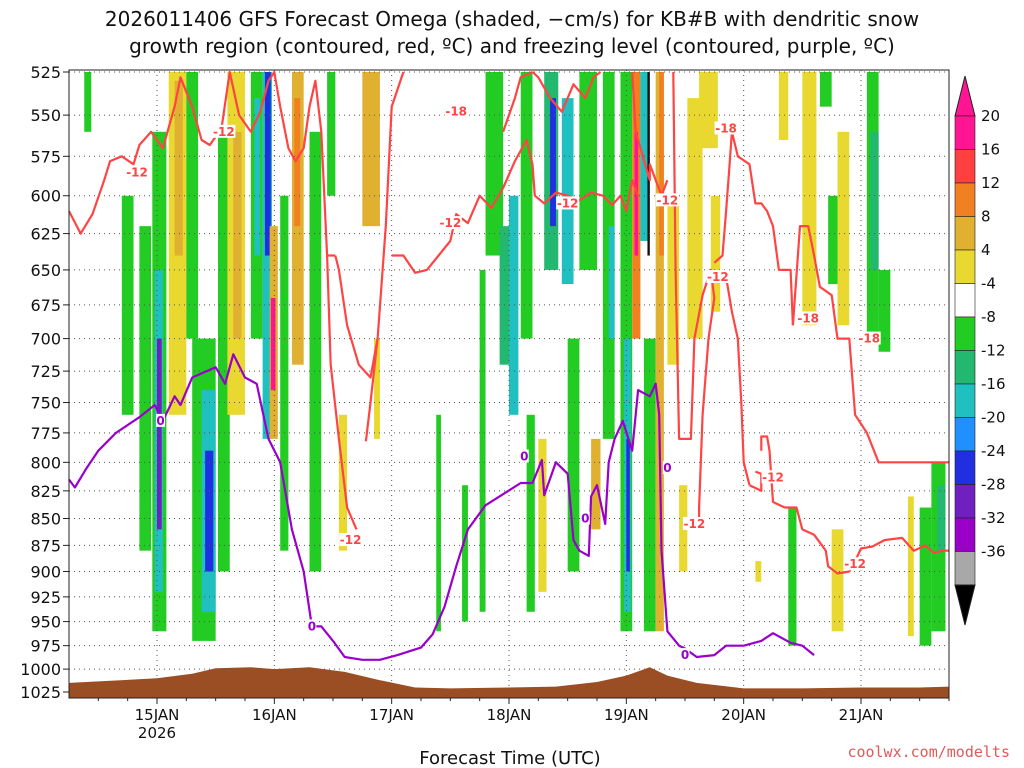  Describe the element at coordinates (990, 116) in the screenshot. I see `colorbar-label-0: 20` at that location.